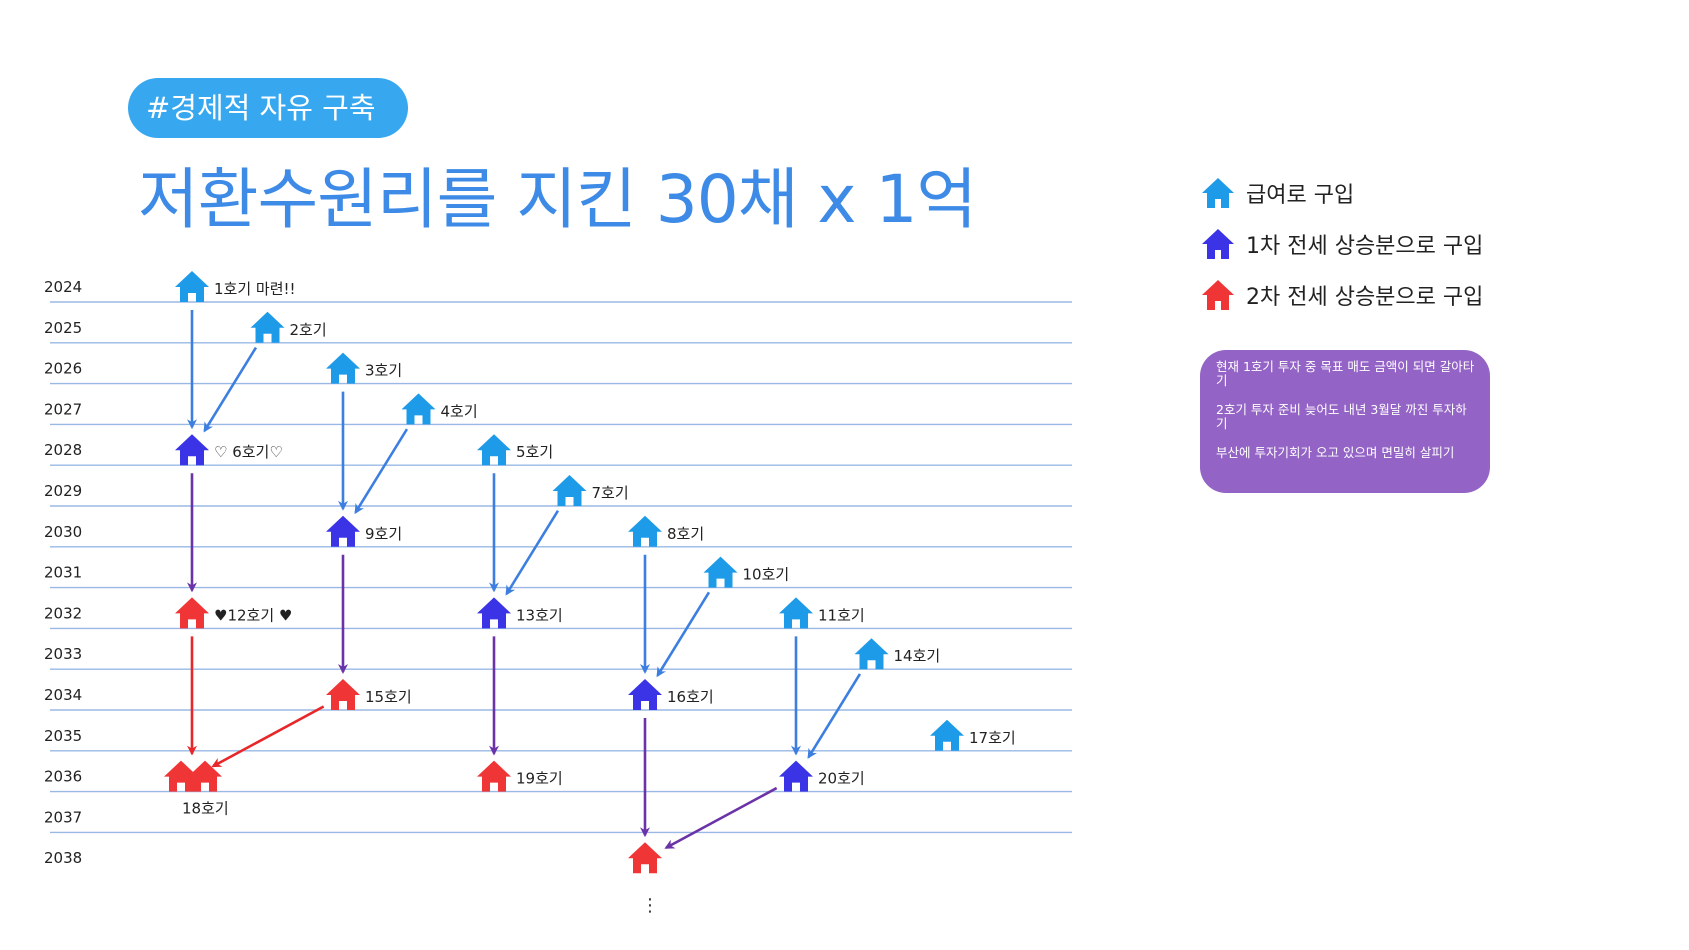 Image resolution: width=1689 pixels, height=950 pixels. Describe the element at coordinates (610, 493) in the screenshot. I see `house-label: 7호기` at that location.